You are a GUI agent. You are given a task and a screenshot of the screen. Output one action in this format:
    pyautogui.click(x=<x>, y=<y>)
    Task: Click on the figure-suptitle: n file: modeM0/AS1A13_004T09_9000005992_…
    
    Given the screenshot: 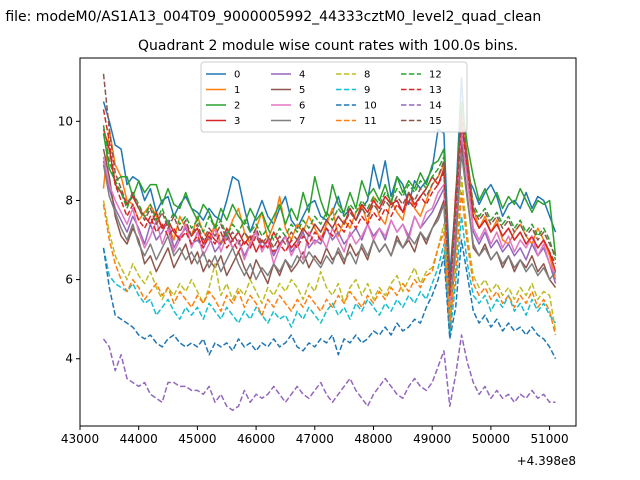 What is the action you would take?
    pyautogui.click(x=270, y=17)
    